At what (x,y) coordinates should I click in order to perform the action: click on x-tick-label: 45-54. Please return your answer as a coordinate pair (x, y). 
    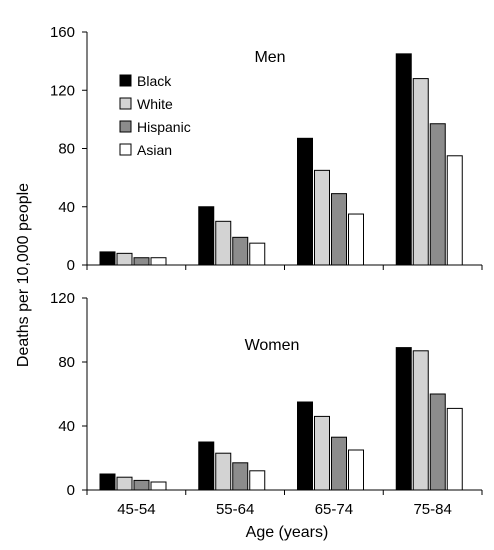
    Looking at the image, I should click on (136, 509).